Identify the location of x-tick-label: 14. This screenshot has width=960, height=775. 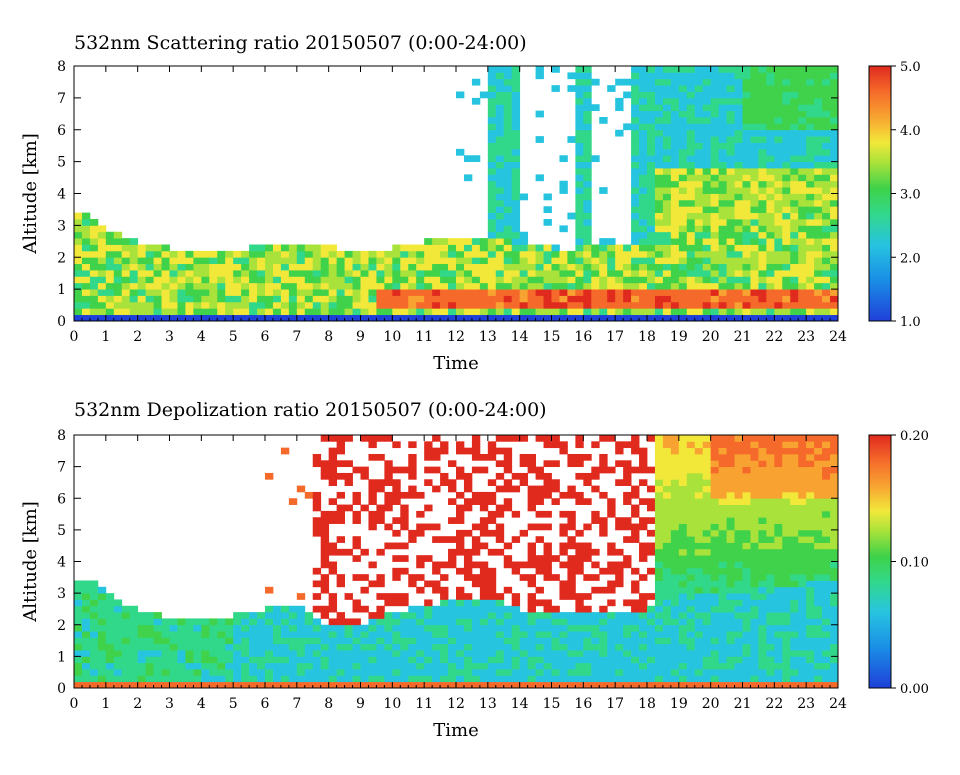
(520, 337).